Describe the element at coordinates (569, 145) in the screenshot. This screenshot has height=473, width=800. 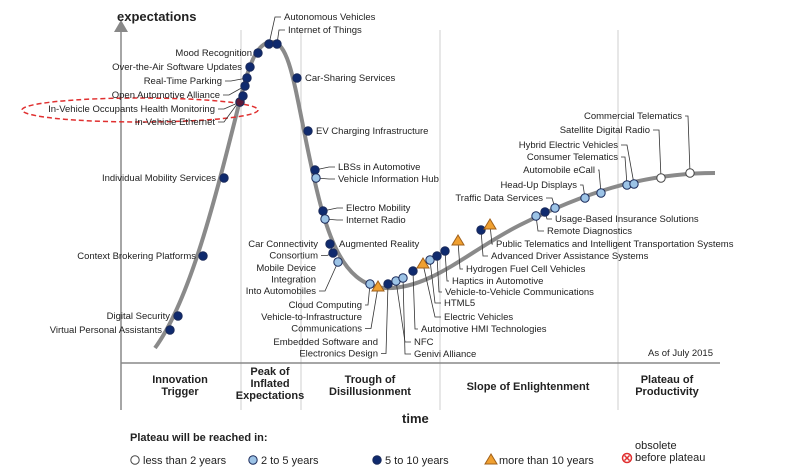
I see `technology-label: Hybrid Electric Vehicles` at that location.